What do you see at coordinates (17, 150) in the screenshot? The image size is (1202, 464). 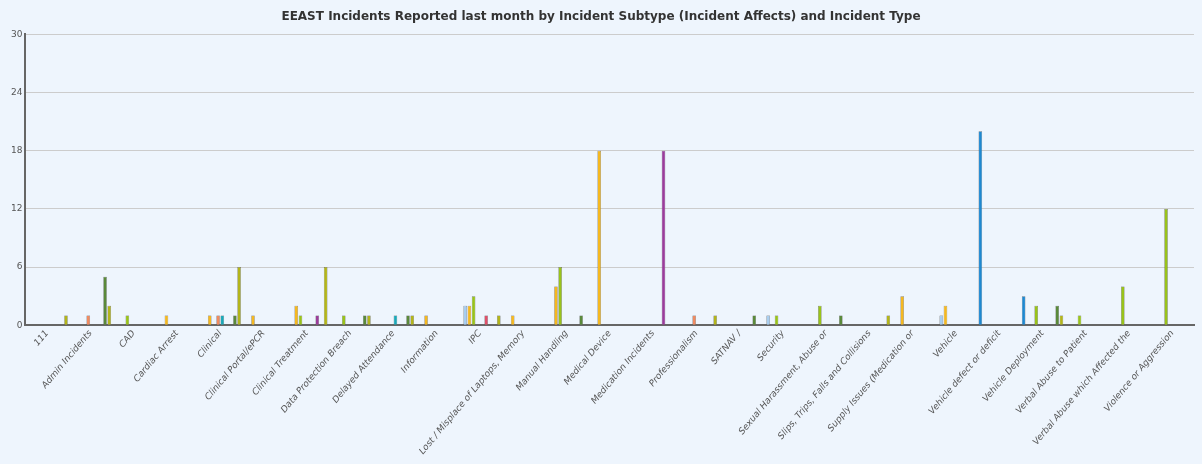 I see `y-tick-label: 18` at bounding box center [17, 150].